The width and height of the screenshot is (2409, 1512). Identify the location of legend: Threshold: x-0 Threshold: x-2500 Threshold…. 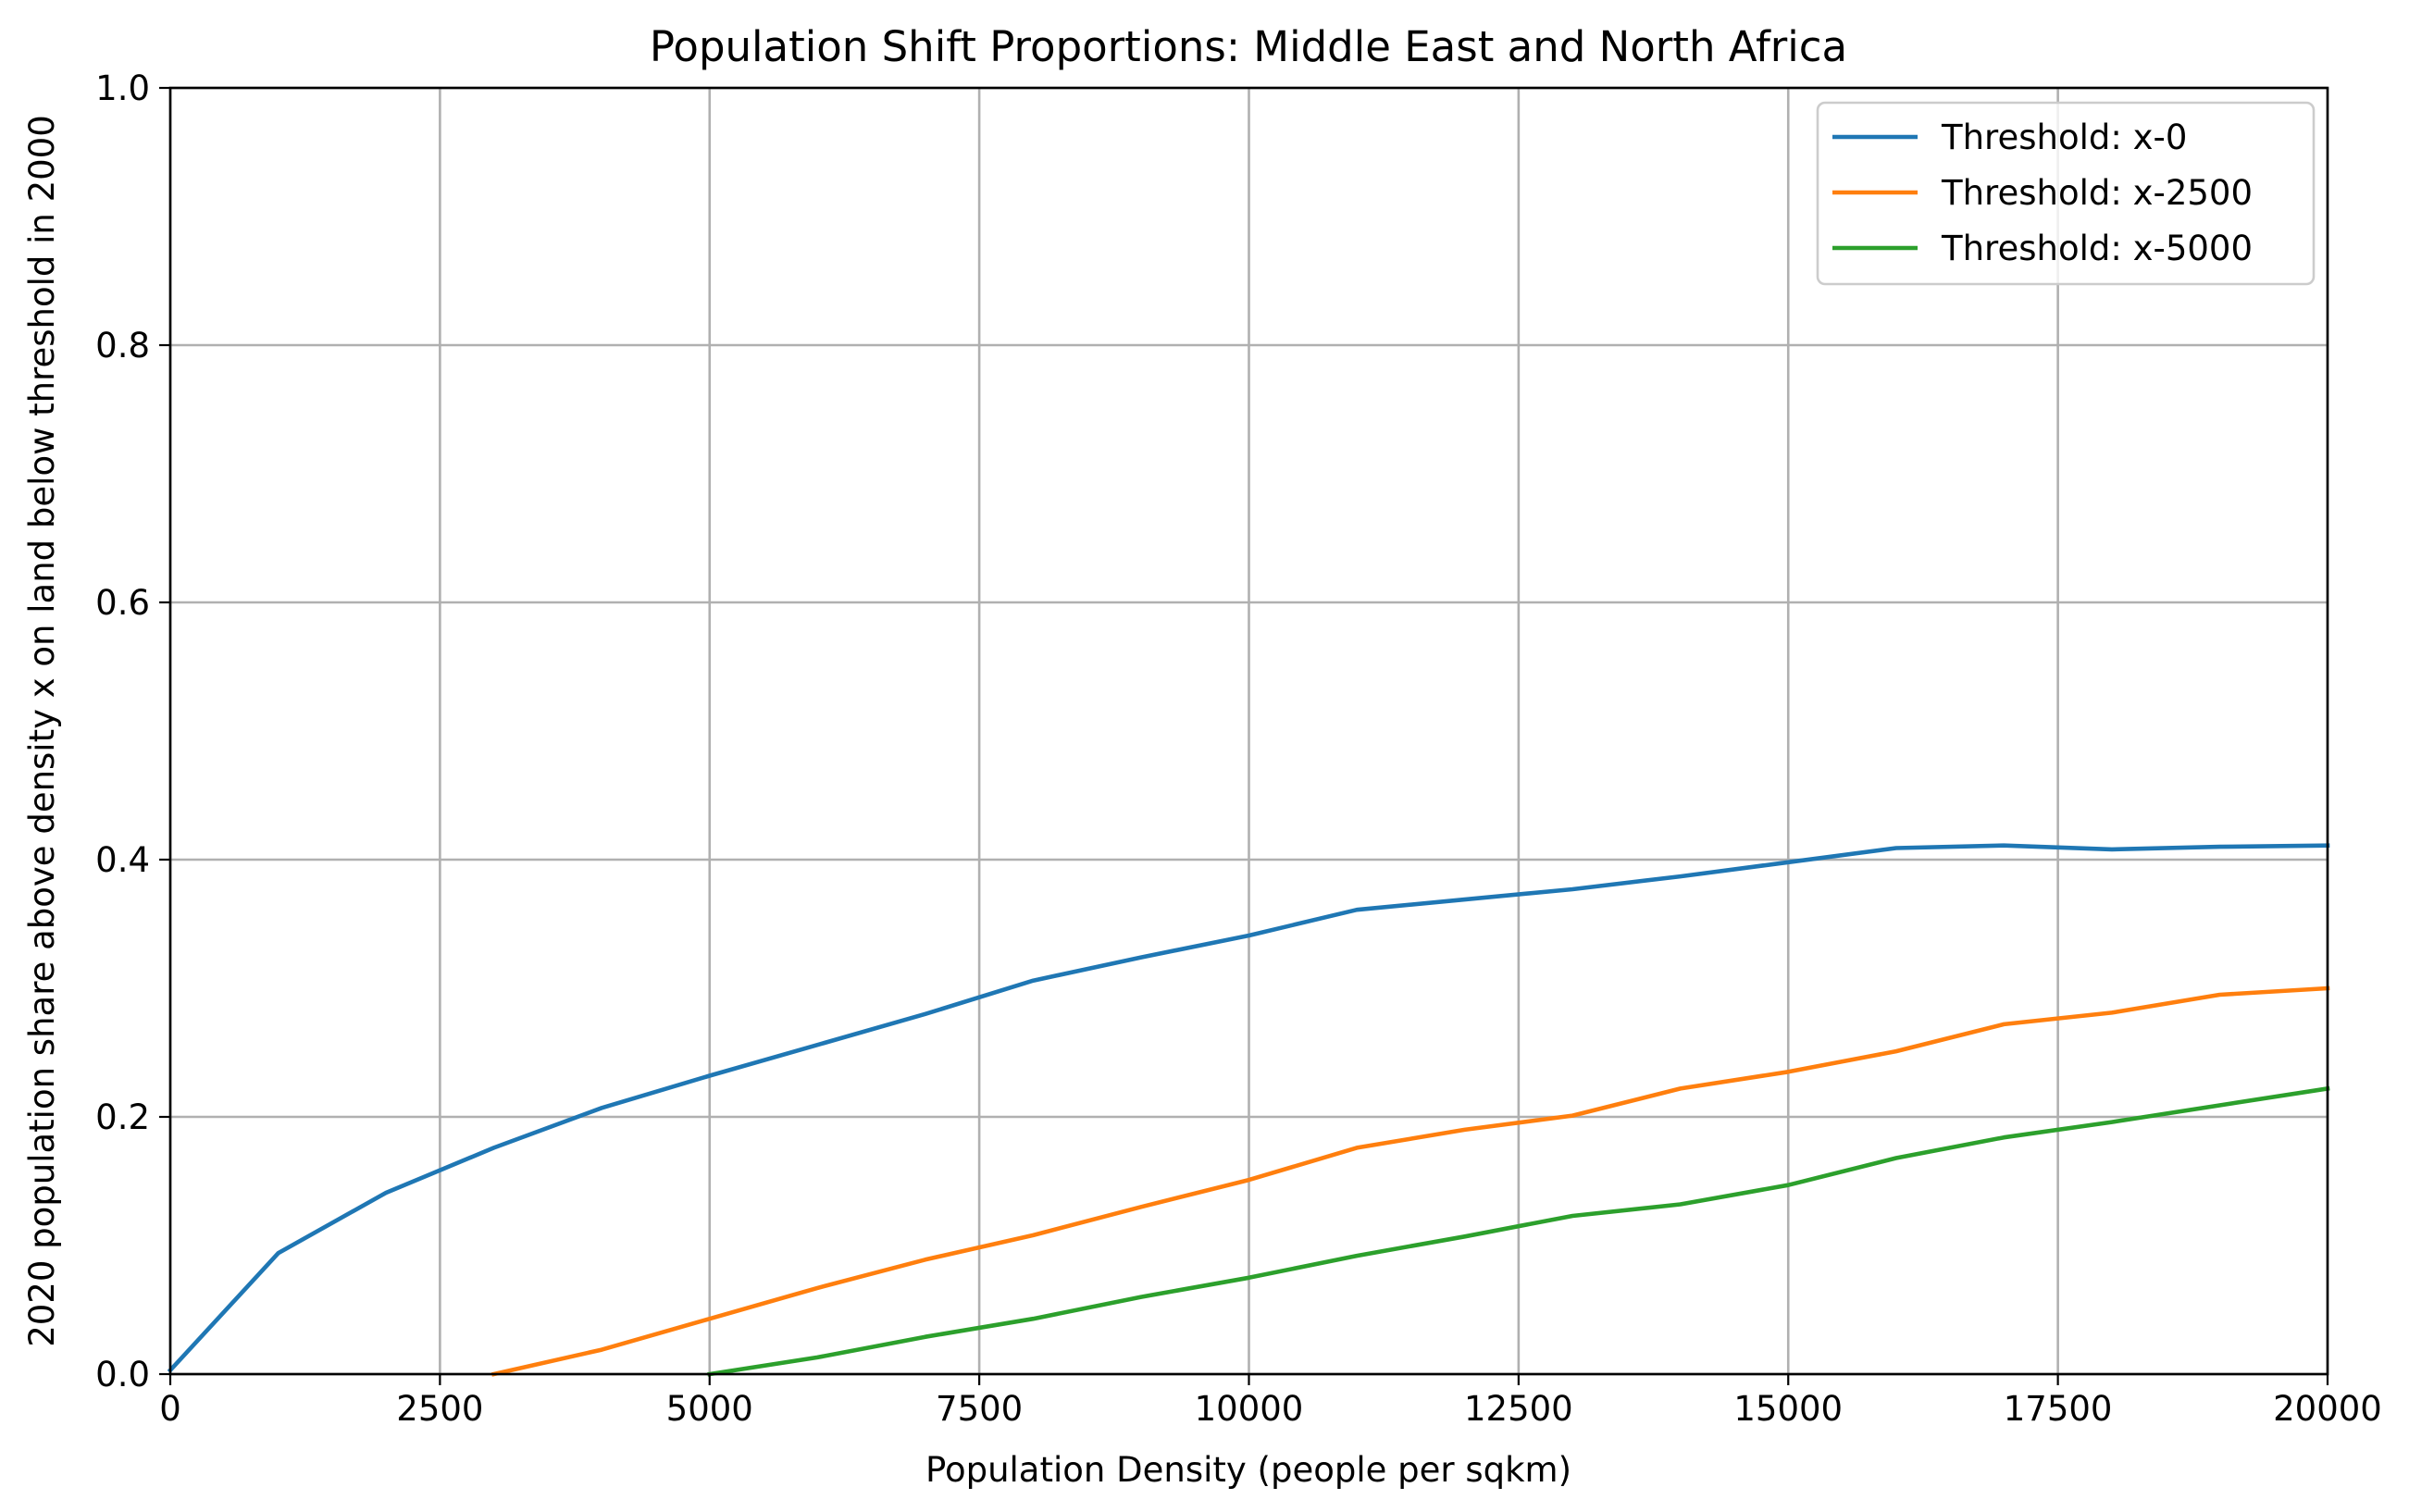
(2066, 193).